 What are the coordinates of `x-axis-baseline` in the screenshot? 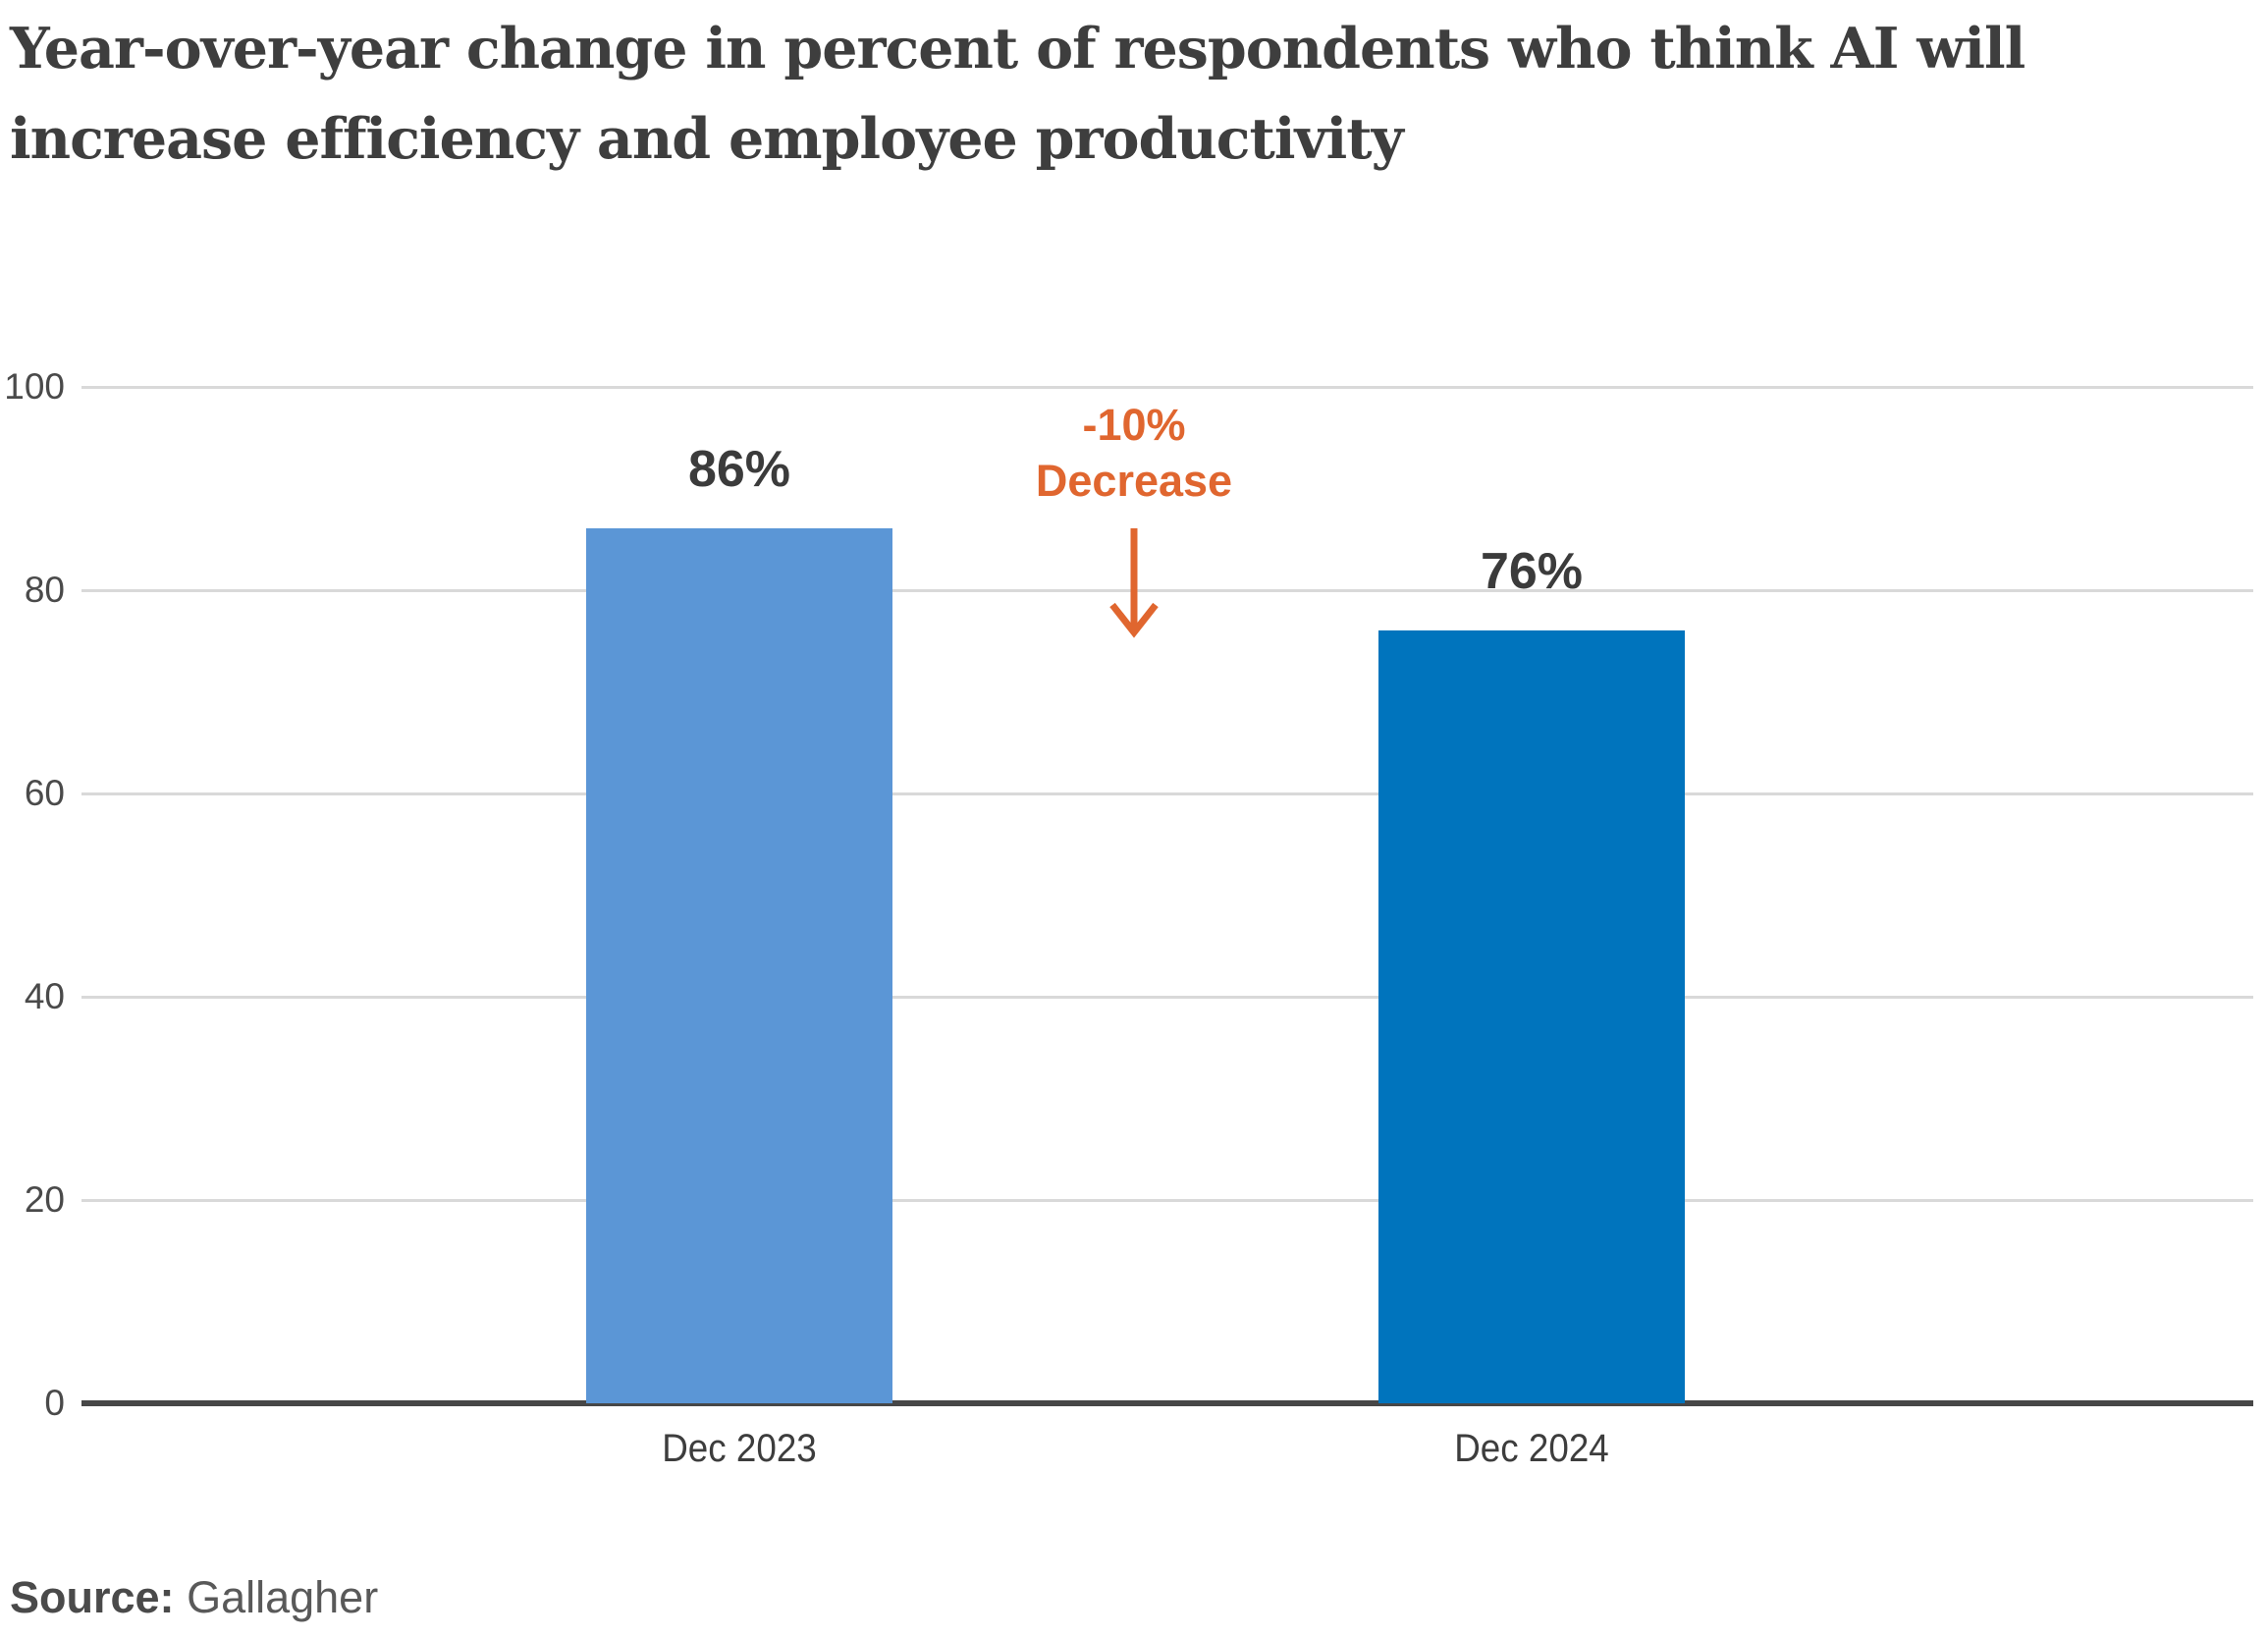 It's located at (1167, 1403).